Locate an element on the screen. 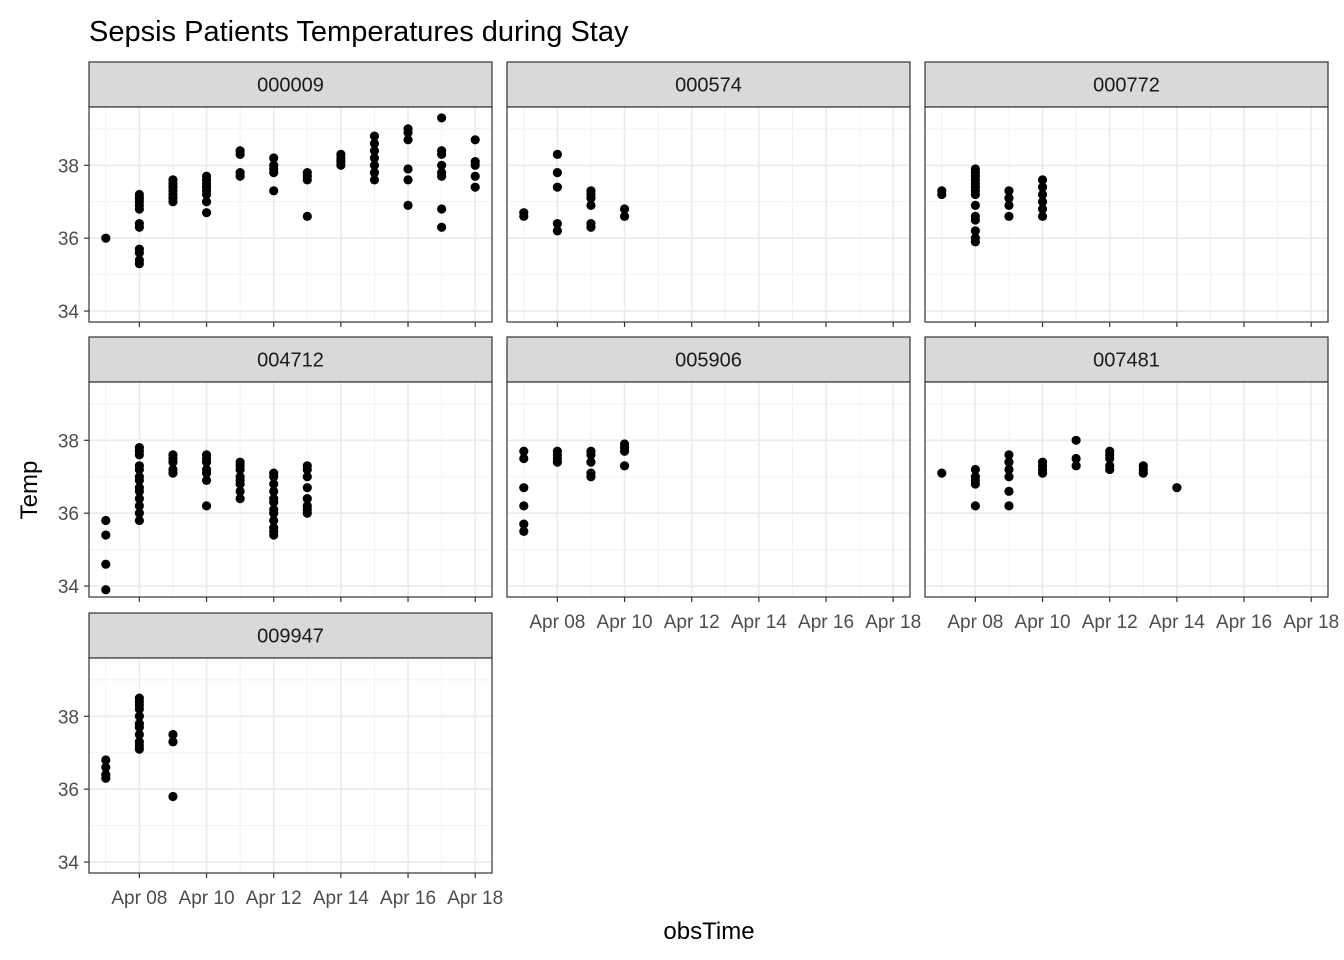 This screenshot has height=960, width=1344. facet-strip-label: 000009 is located at coordinates (290, 86).